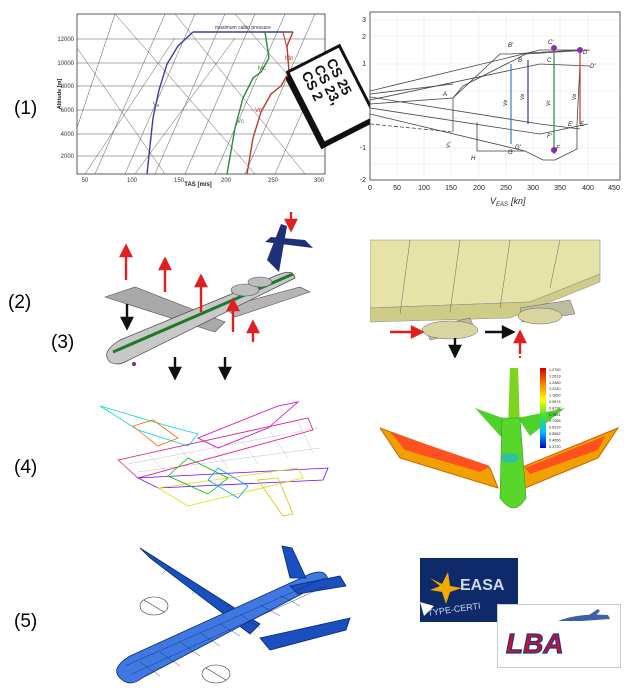 The height and width of the screenshot is (688, 627). Describe the element at coordinates (248, 116) in the screenshot. I see `vc-curve` at that location.